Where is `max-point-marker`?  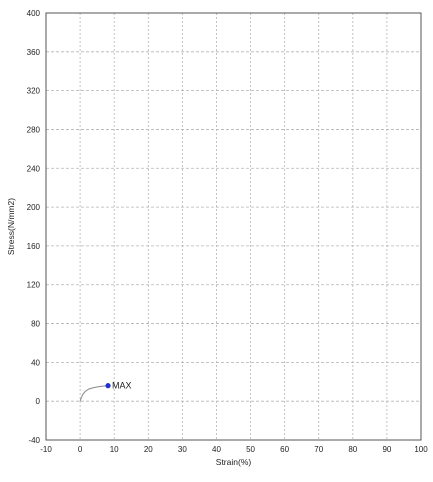 max-point-marker is located at coordinates (108, 386).